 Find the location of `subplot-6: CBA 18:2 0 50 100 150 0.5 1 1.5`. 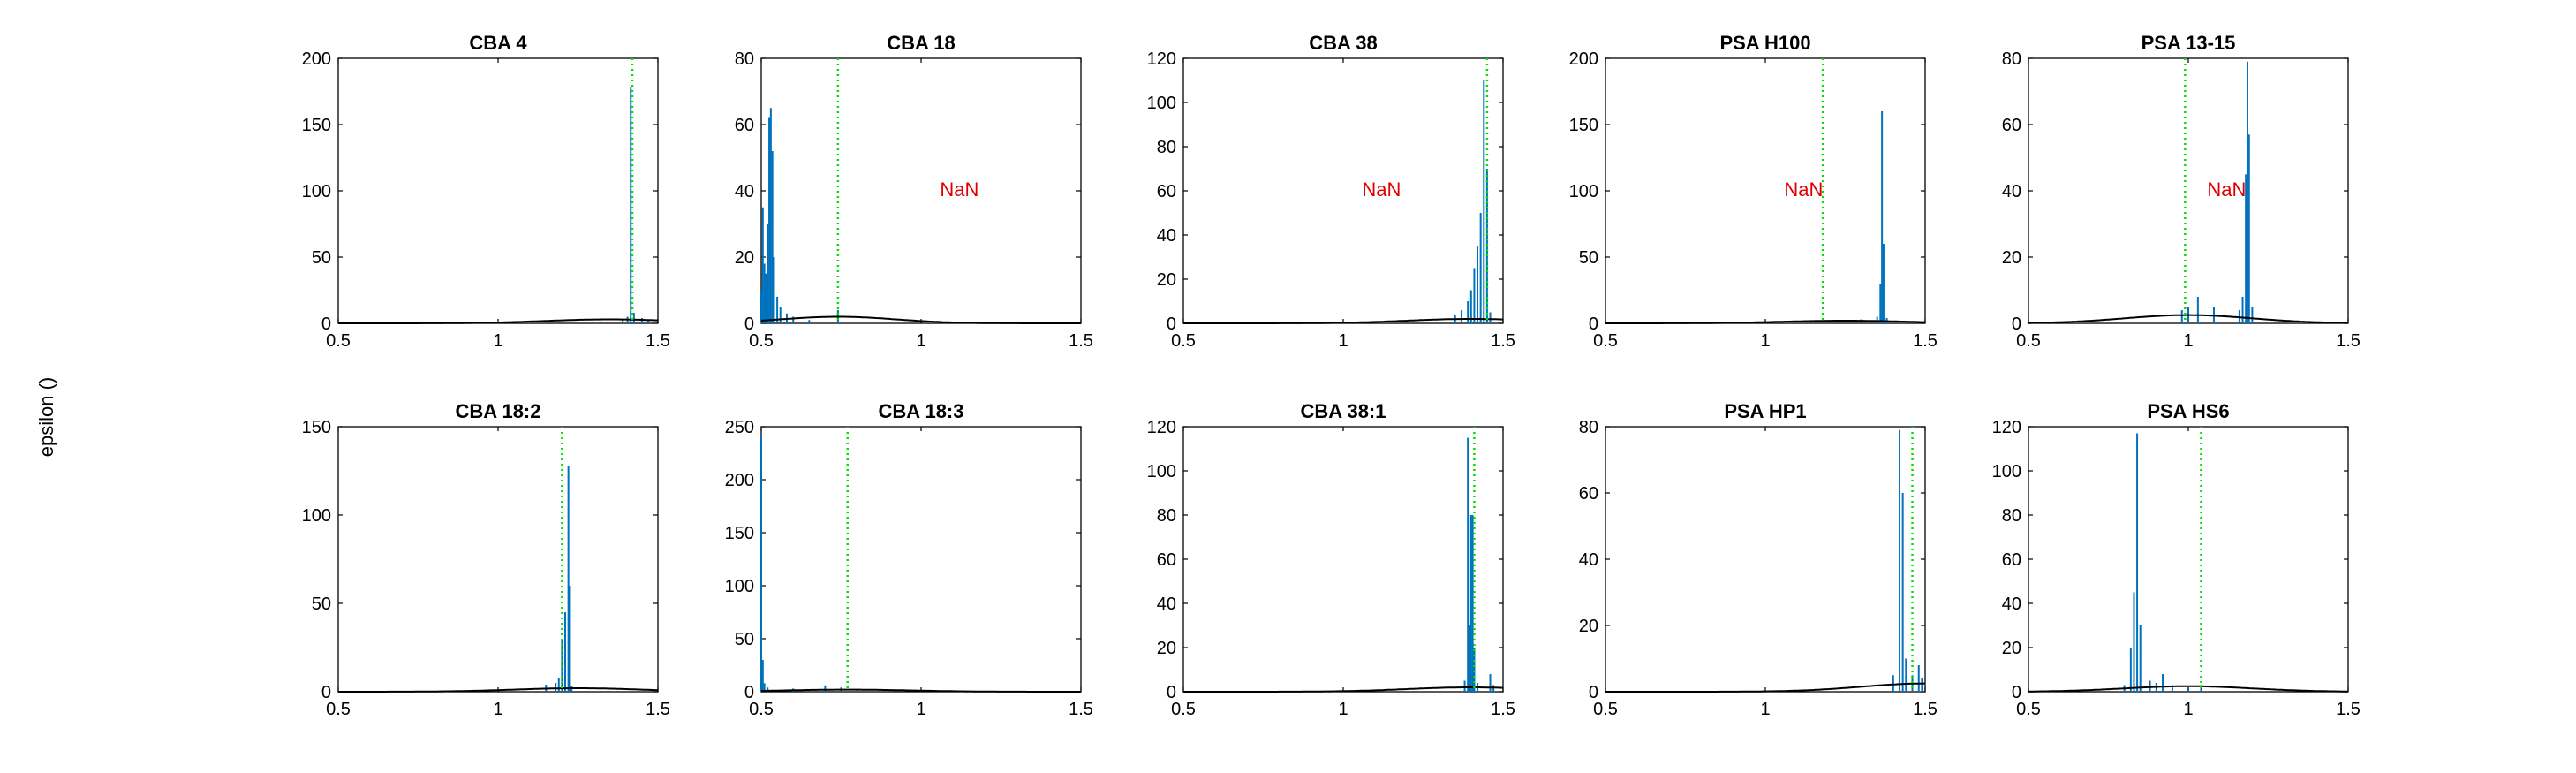

subplot-6: CBA 18:2 0 50 100 150 0.5 1 1.5 is located at coordinates (486, 559).